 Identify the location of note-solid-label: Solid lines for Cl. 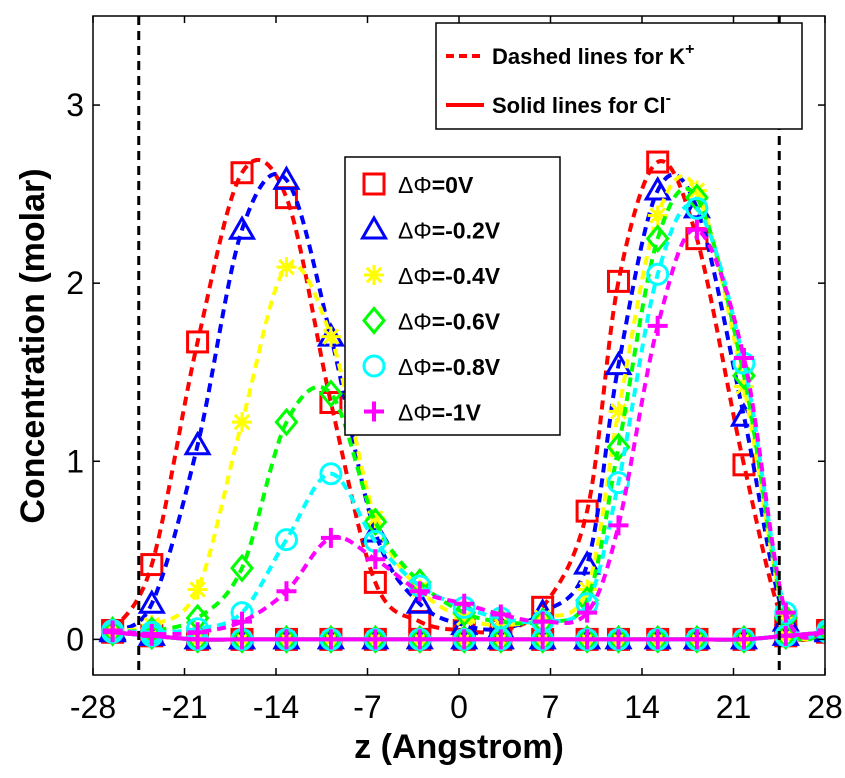
(579, 105).